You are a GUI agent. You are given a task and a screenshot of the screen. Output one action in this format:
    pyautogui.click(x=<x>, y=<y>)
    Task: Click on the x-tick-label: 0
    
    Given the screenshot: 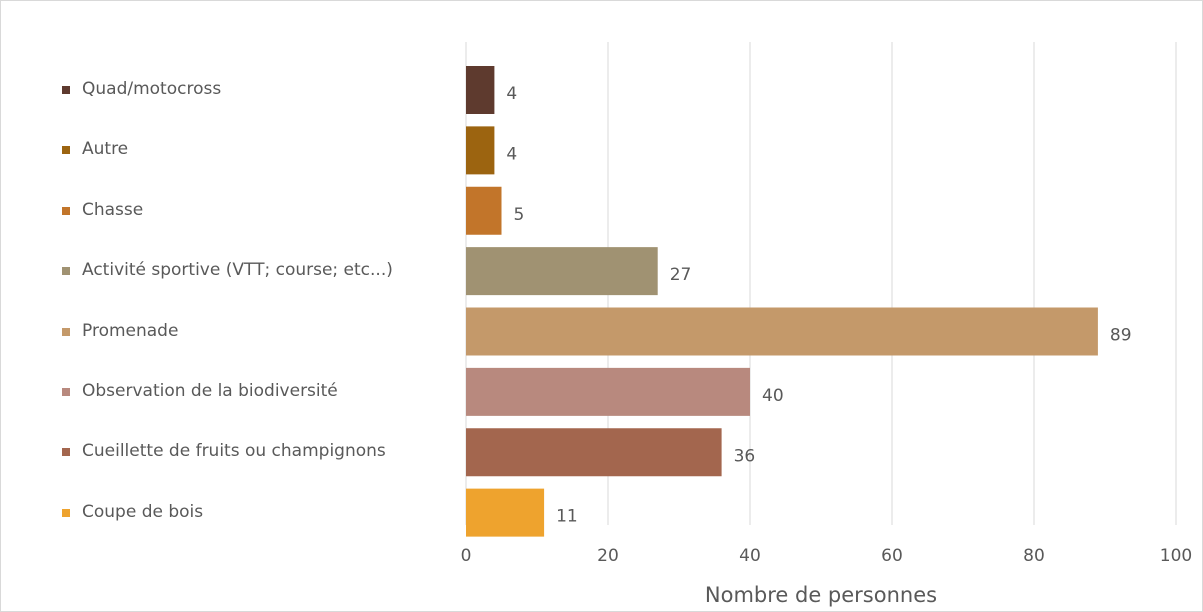 What is the action you would take?
    pyautogui.click(x=466, y=556)
    